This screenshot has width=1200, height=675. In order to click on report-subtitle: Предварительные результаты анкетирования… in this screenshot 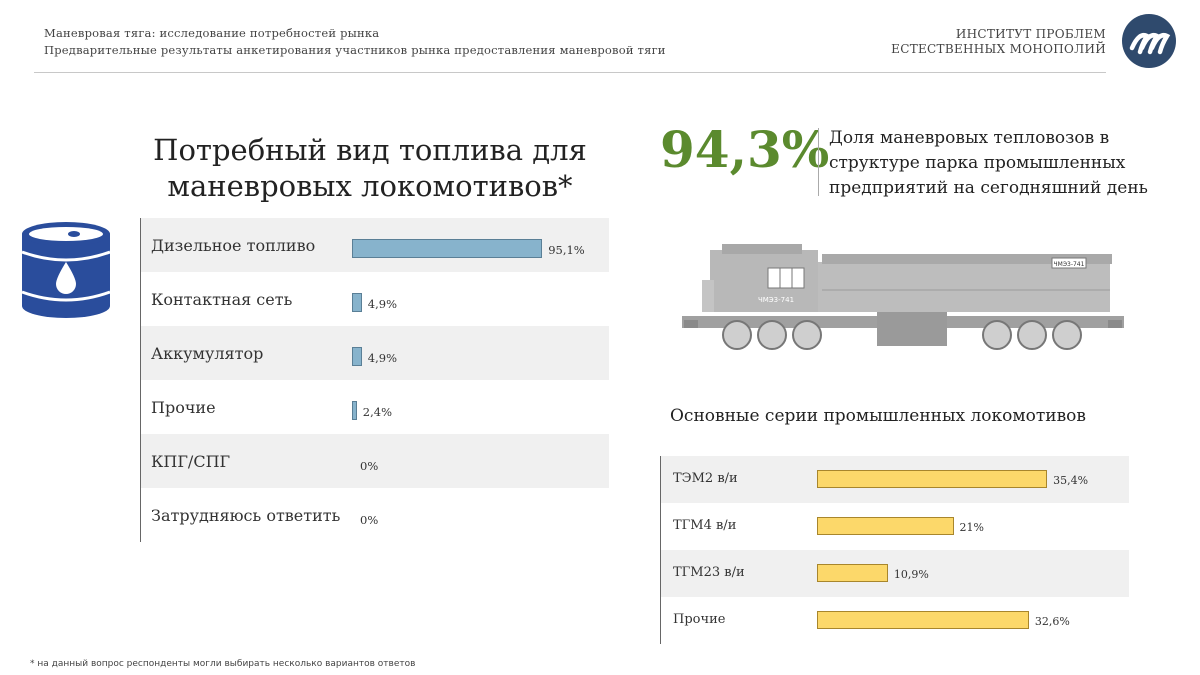, I will do `click(355, 50)`.